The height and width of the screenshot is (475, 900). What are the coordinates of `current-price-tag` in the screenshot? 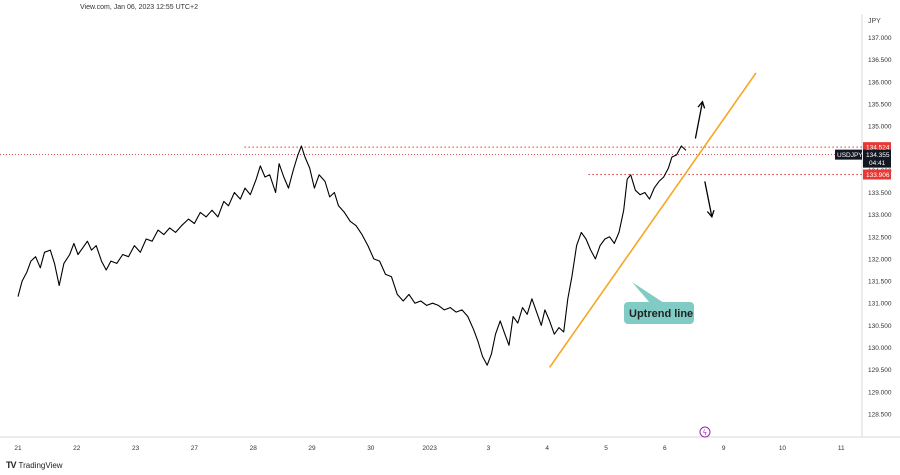 It's located at (877, 158).